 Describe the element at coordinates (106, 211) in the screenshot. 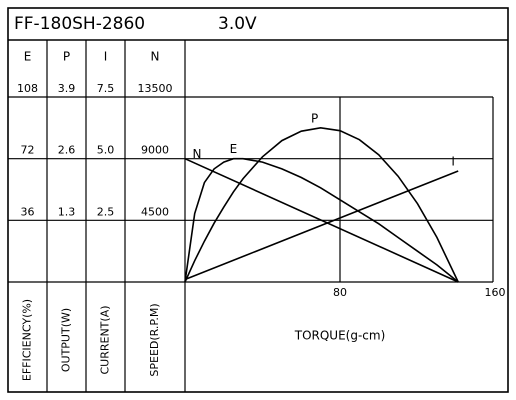

I see `y-tick-label: 2.5` at that location.